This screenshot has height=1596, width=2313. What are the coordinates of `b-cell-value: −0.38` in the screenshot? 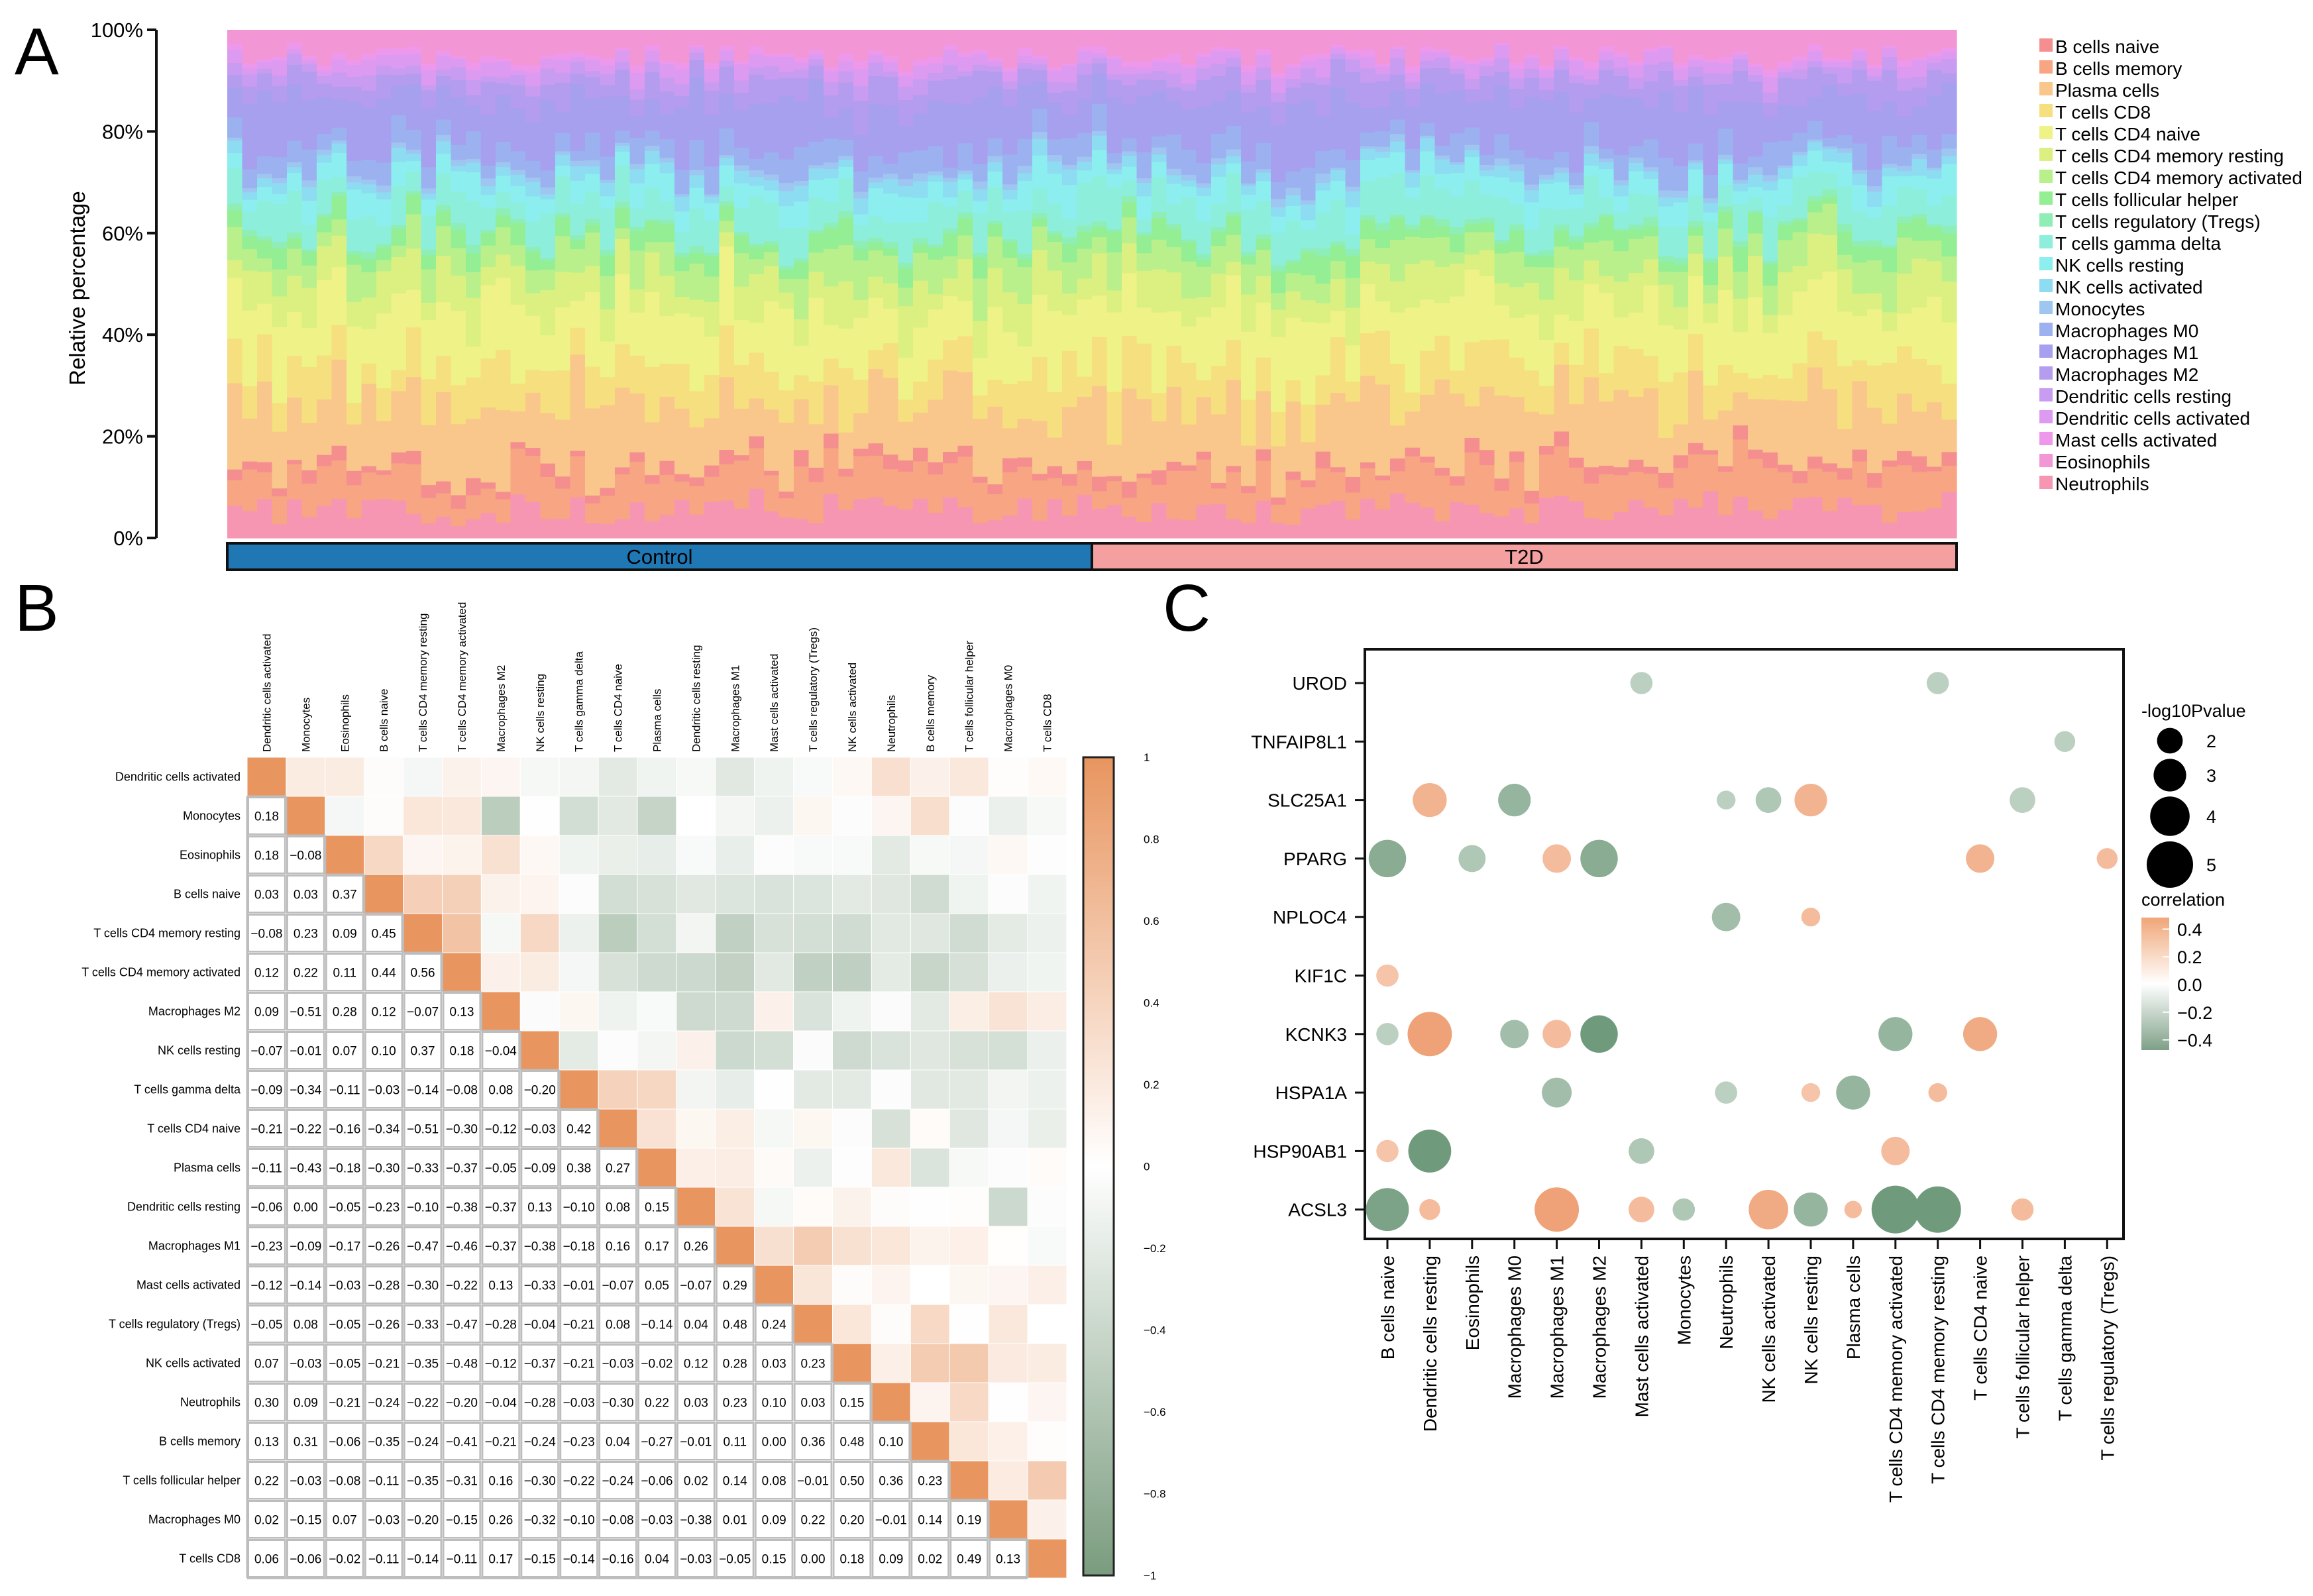 It's located at (696, 1521).